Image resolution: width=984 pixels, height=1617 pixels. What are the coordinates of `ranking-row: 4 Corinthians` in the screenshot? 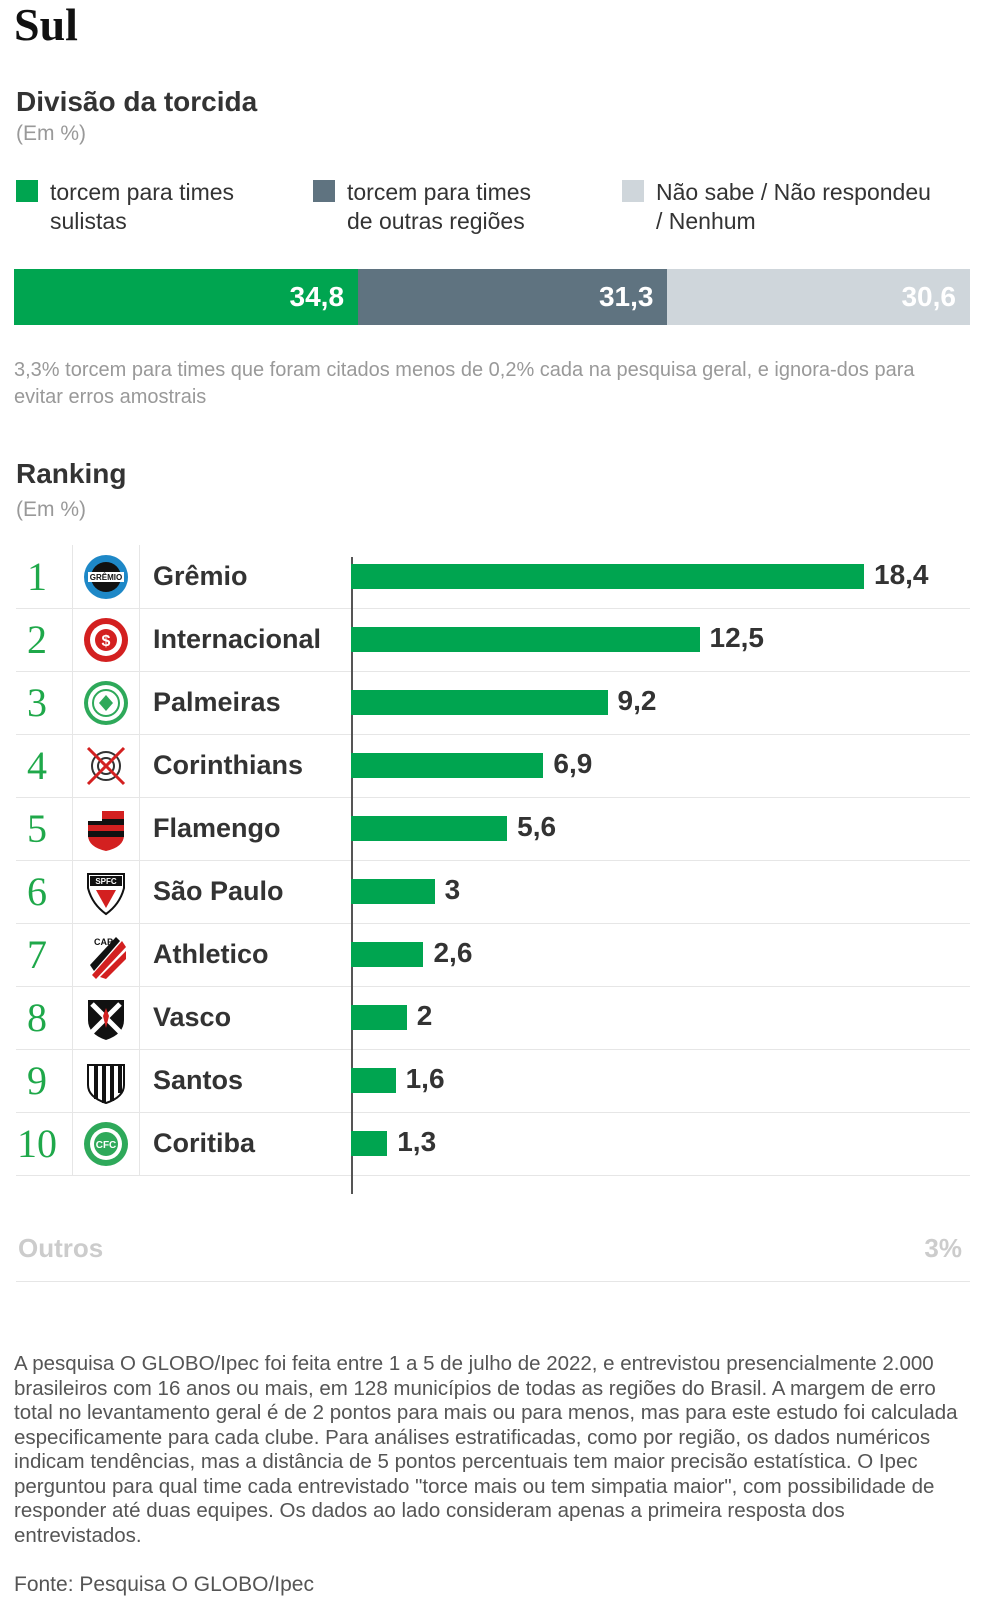 It's located at (493, 766).